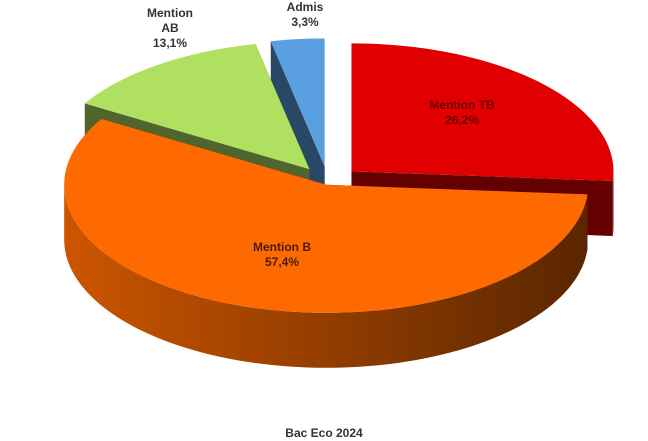  I want to click on slice-side, so click(297, 131).